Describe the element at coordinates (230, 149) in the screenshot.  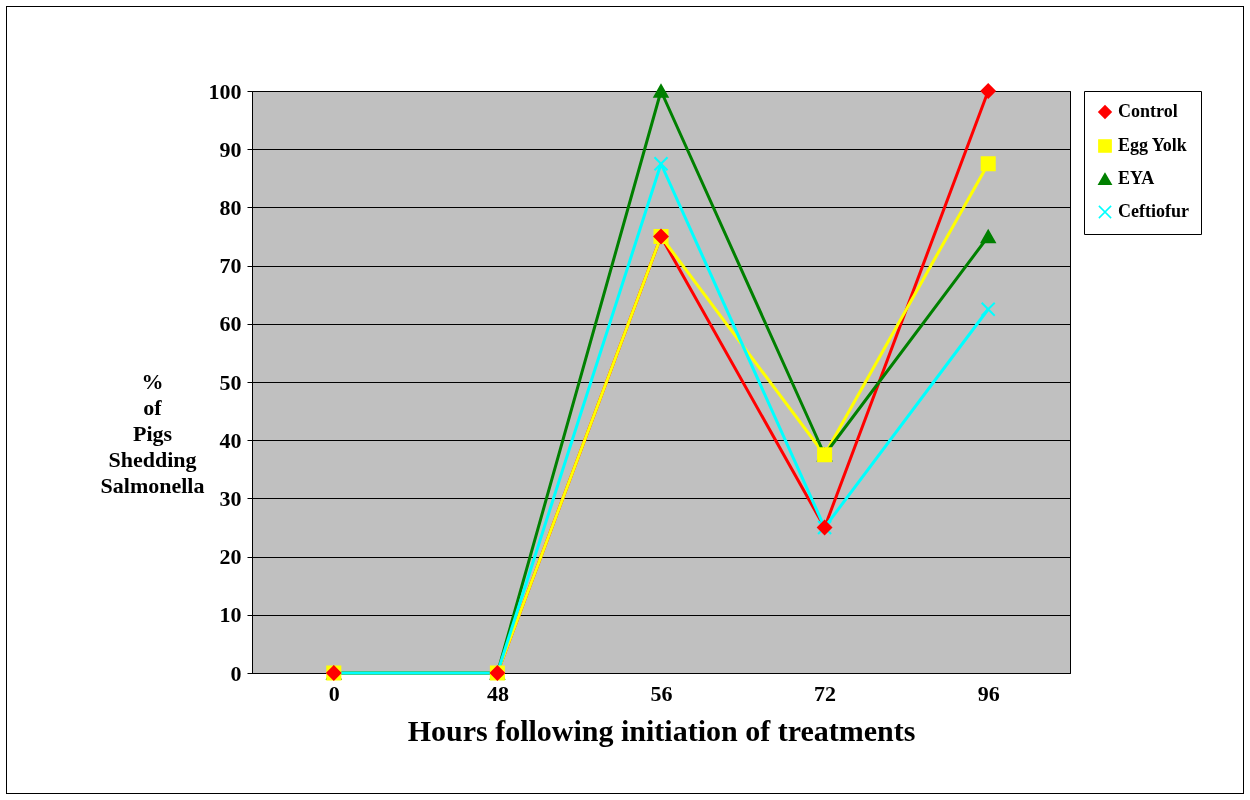
I see `y-tick-label: 90` at that location.